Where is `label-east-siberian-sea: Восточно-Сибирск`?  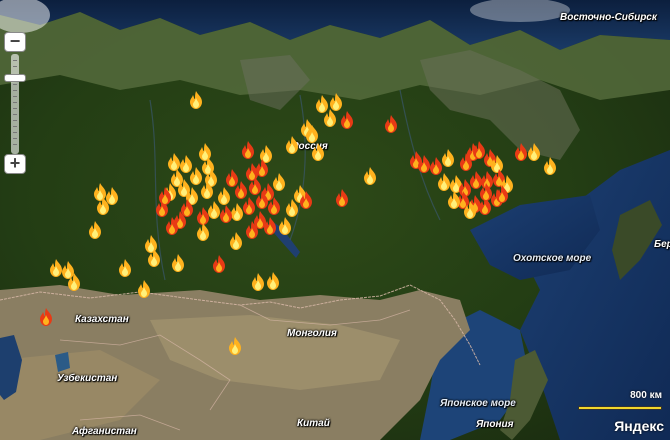
label-east-siberian-sea: Восточно-Сибирск is located at coordinates (608, 17).